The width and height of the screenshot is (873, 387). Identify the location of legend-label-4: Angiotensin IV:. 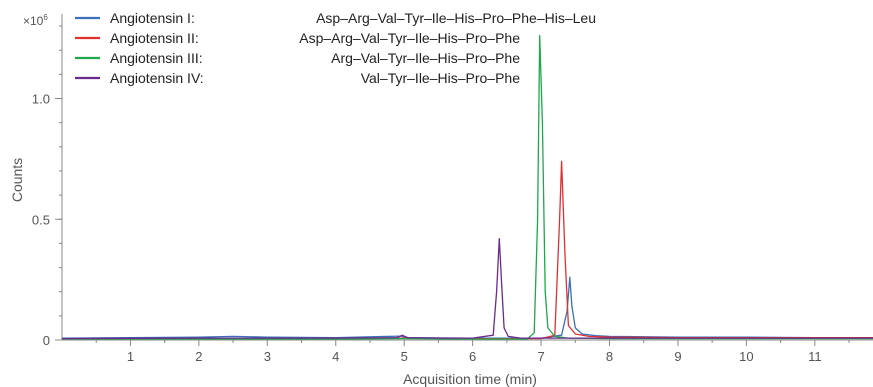
(157, 78).